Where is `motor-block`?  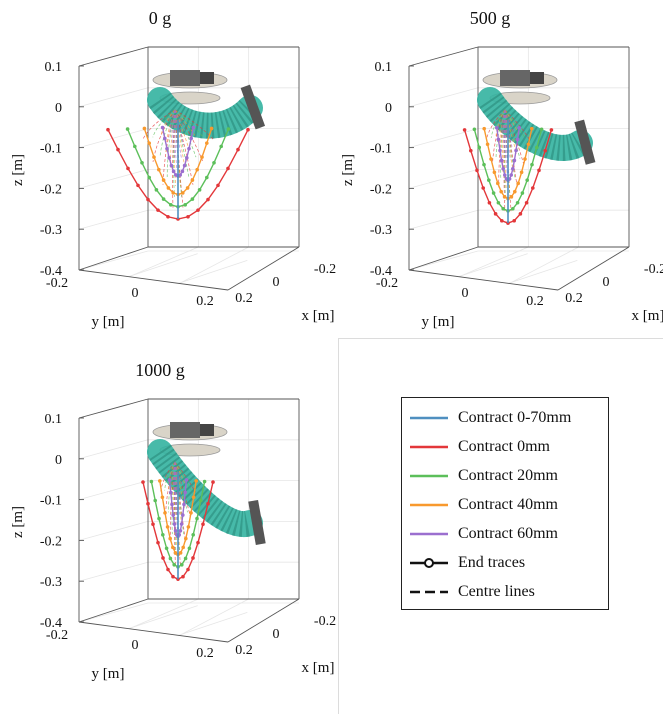 motor-block is located at coordinates (185, 430).